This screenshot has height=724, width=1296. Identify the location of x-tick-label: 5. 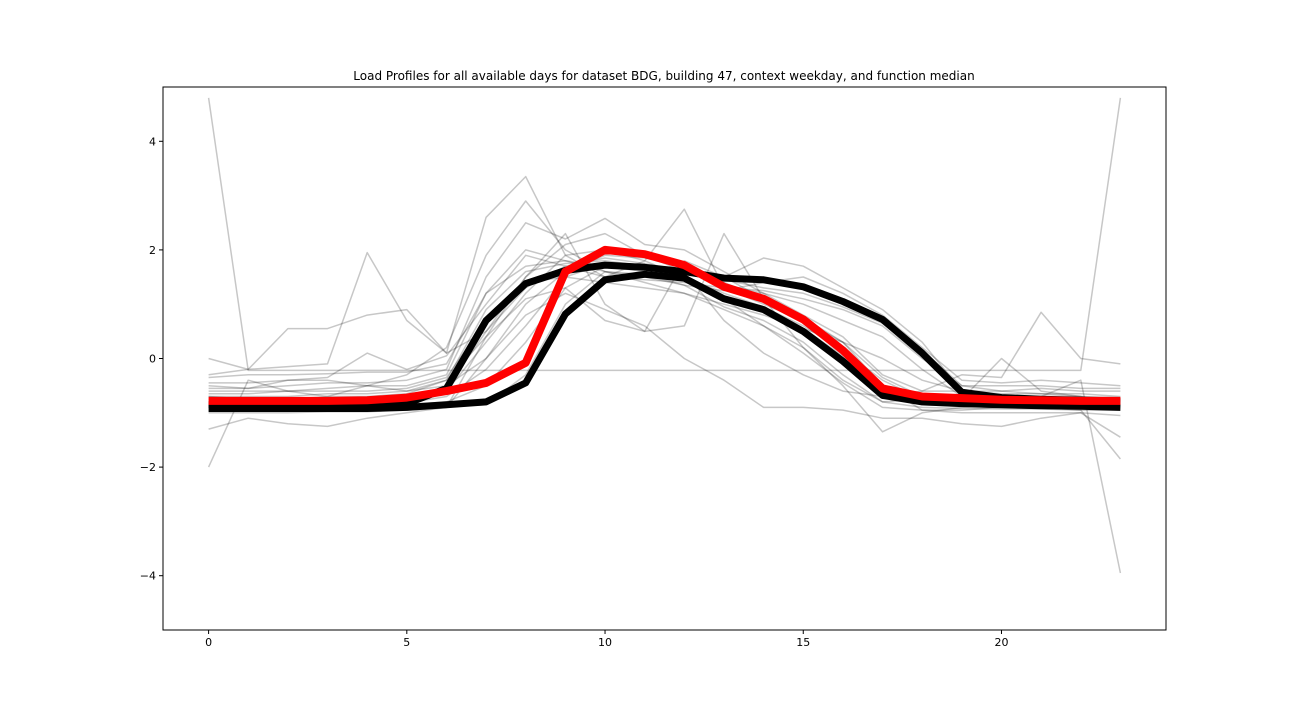
(406, 642).